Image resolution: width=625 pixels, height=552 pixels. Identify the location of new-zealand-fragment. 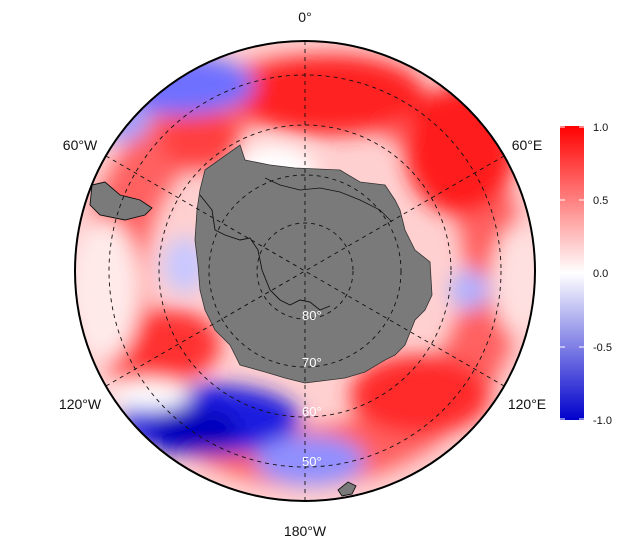
(347, 489).